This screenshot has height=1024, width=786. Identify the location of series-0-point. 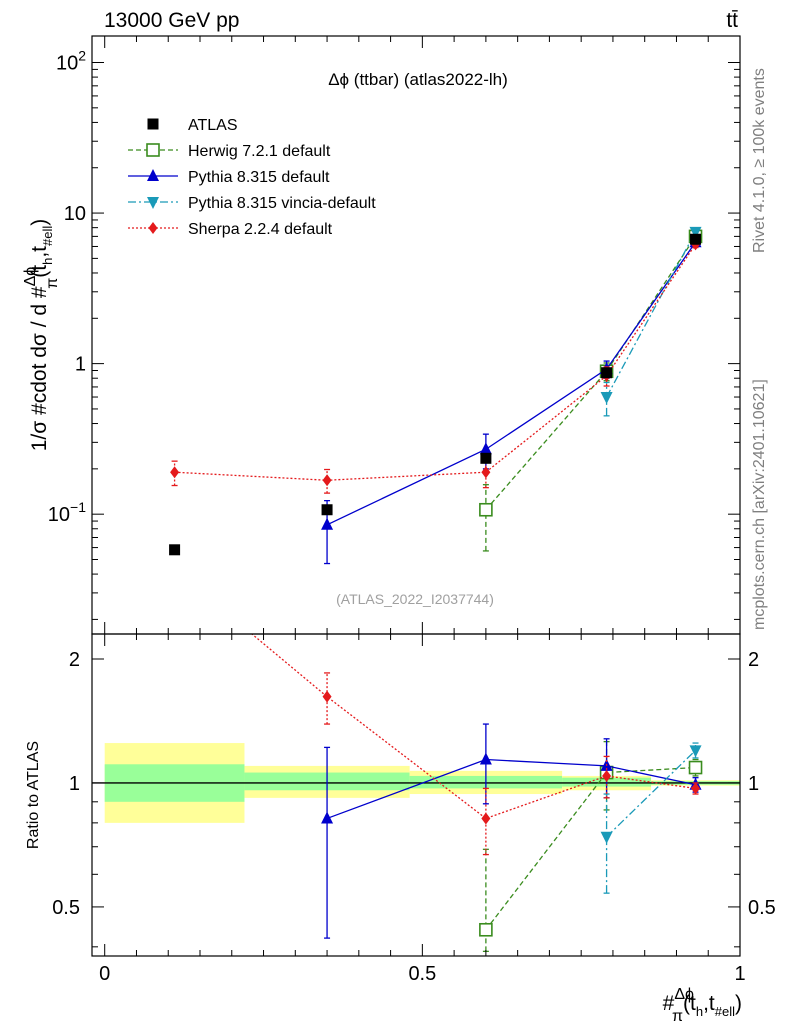
(486, 509).